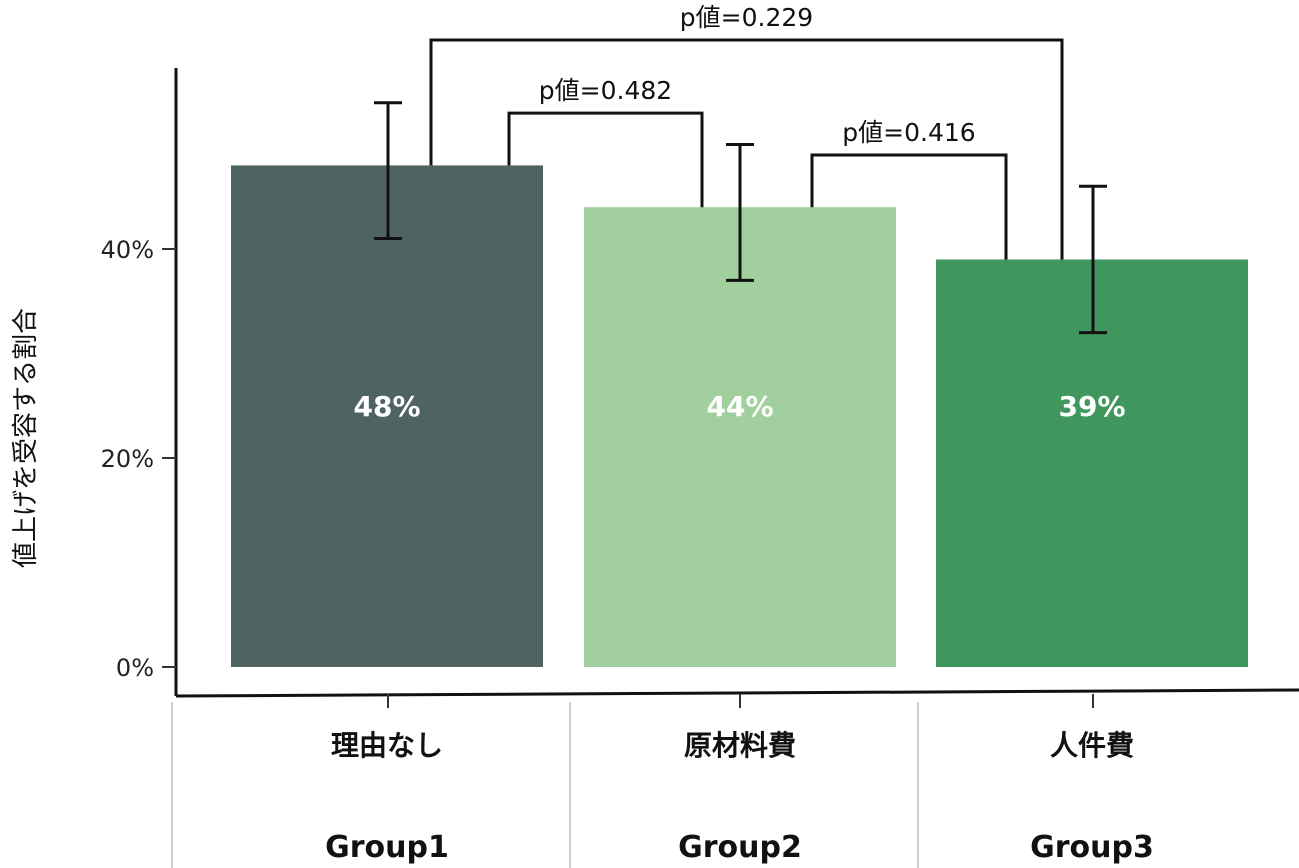  I want to click on y-tick-label: 20%, so click(127, 459).